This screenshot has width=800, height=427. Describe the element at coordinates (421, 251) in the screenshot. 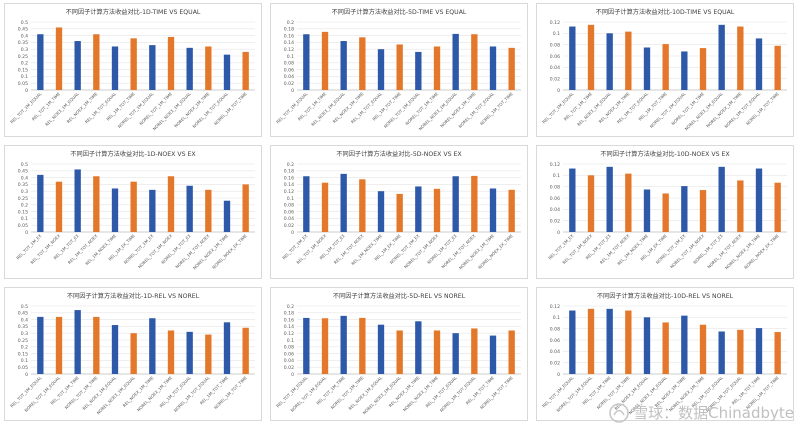

I see `x-tick-label: NOREL_TOT_1M_NOEX` at that location.